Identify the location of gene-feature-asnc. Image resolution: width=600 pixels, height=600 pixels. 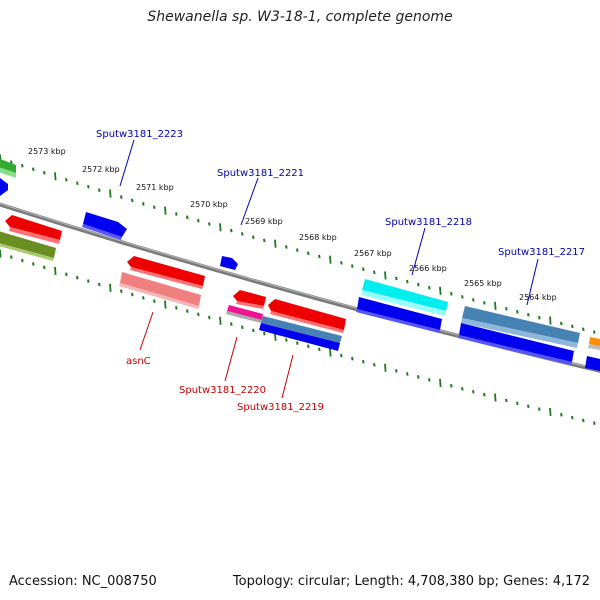
(166, 272).